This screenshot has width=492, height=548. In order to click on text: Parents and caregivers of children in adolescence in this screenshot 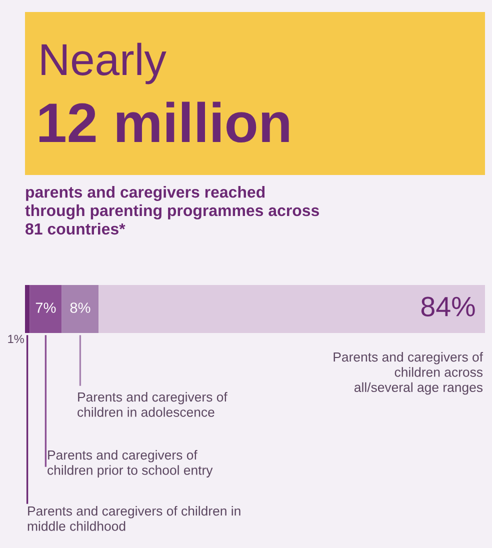, I will do `click(153, 404)`.